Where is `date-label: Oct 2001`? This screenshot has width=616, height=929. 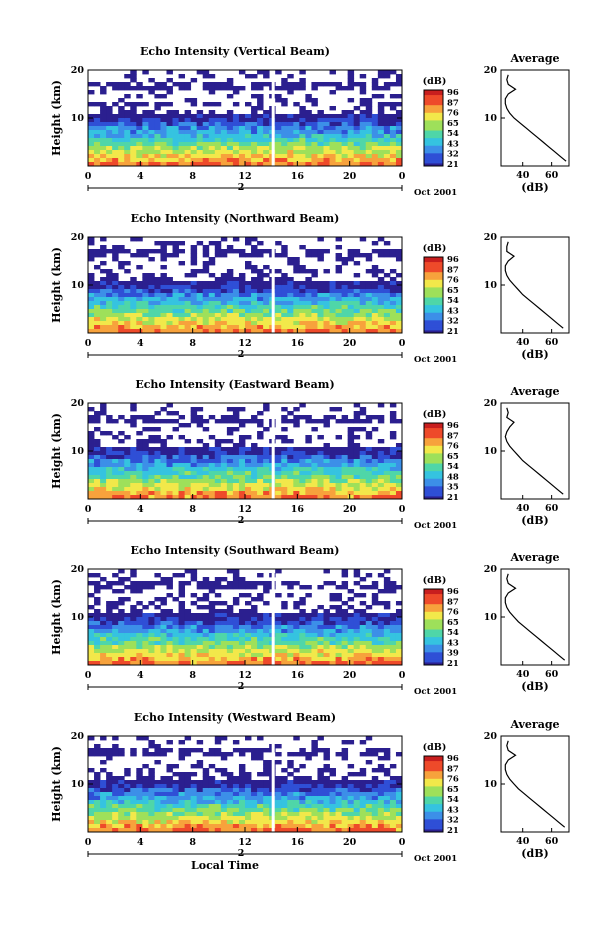
date-label: Oct 2001 is located at coordinates (435, 193).